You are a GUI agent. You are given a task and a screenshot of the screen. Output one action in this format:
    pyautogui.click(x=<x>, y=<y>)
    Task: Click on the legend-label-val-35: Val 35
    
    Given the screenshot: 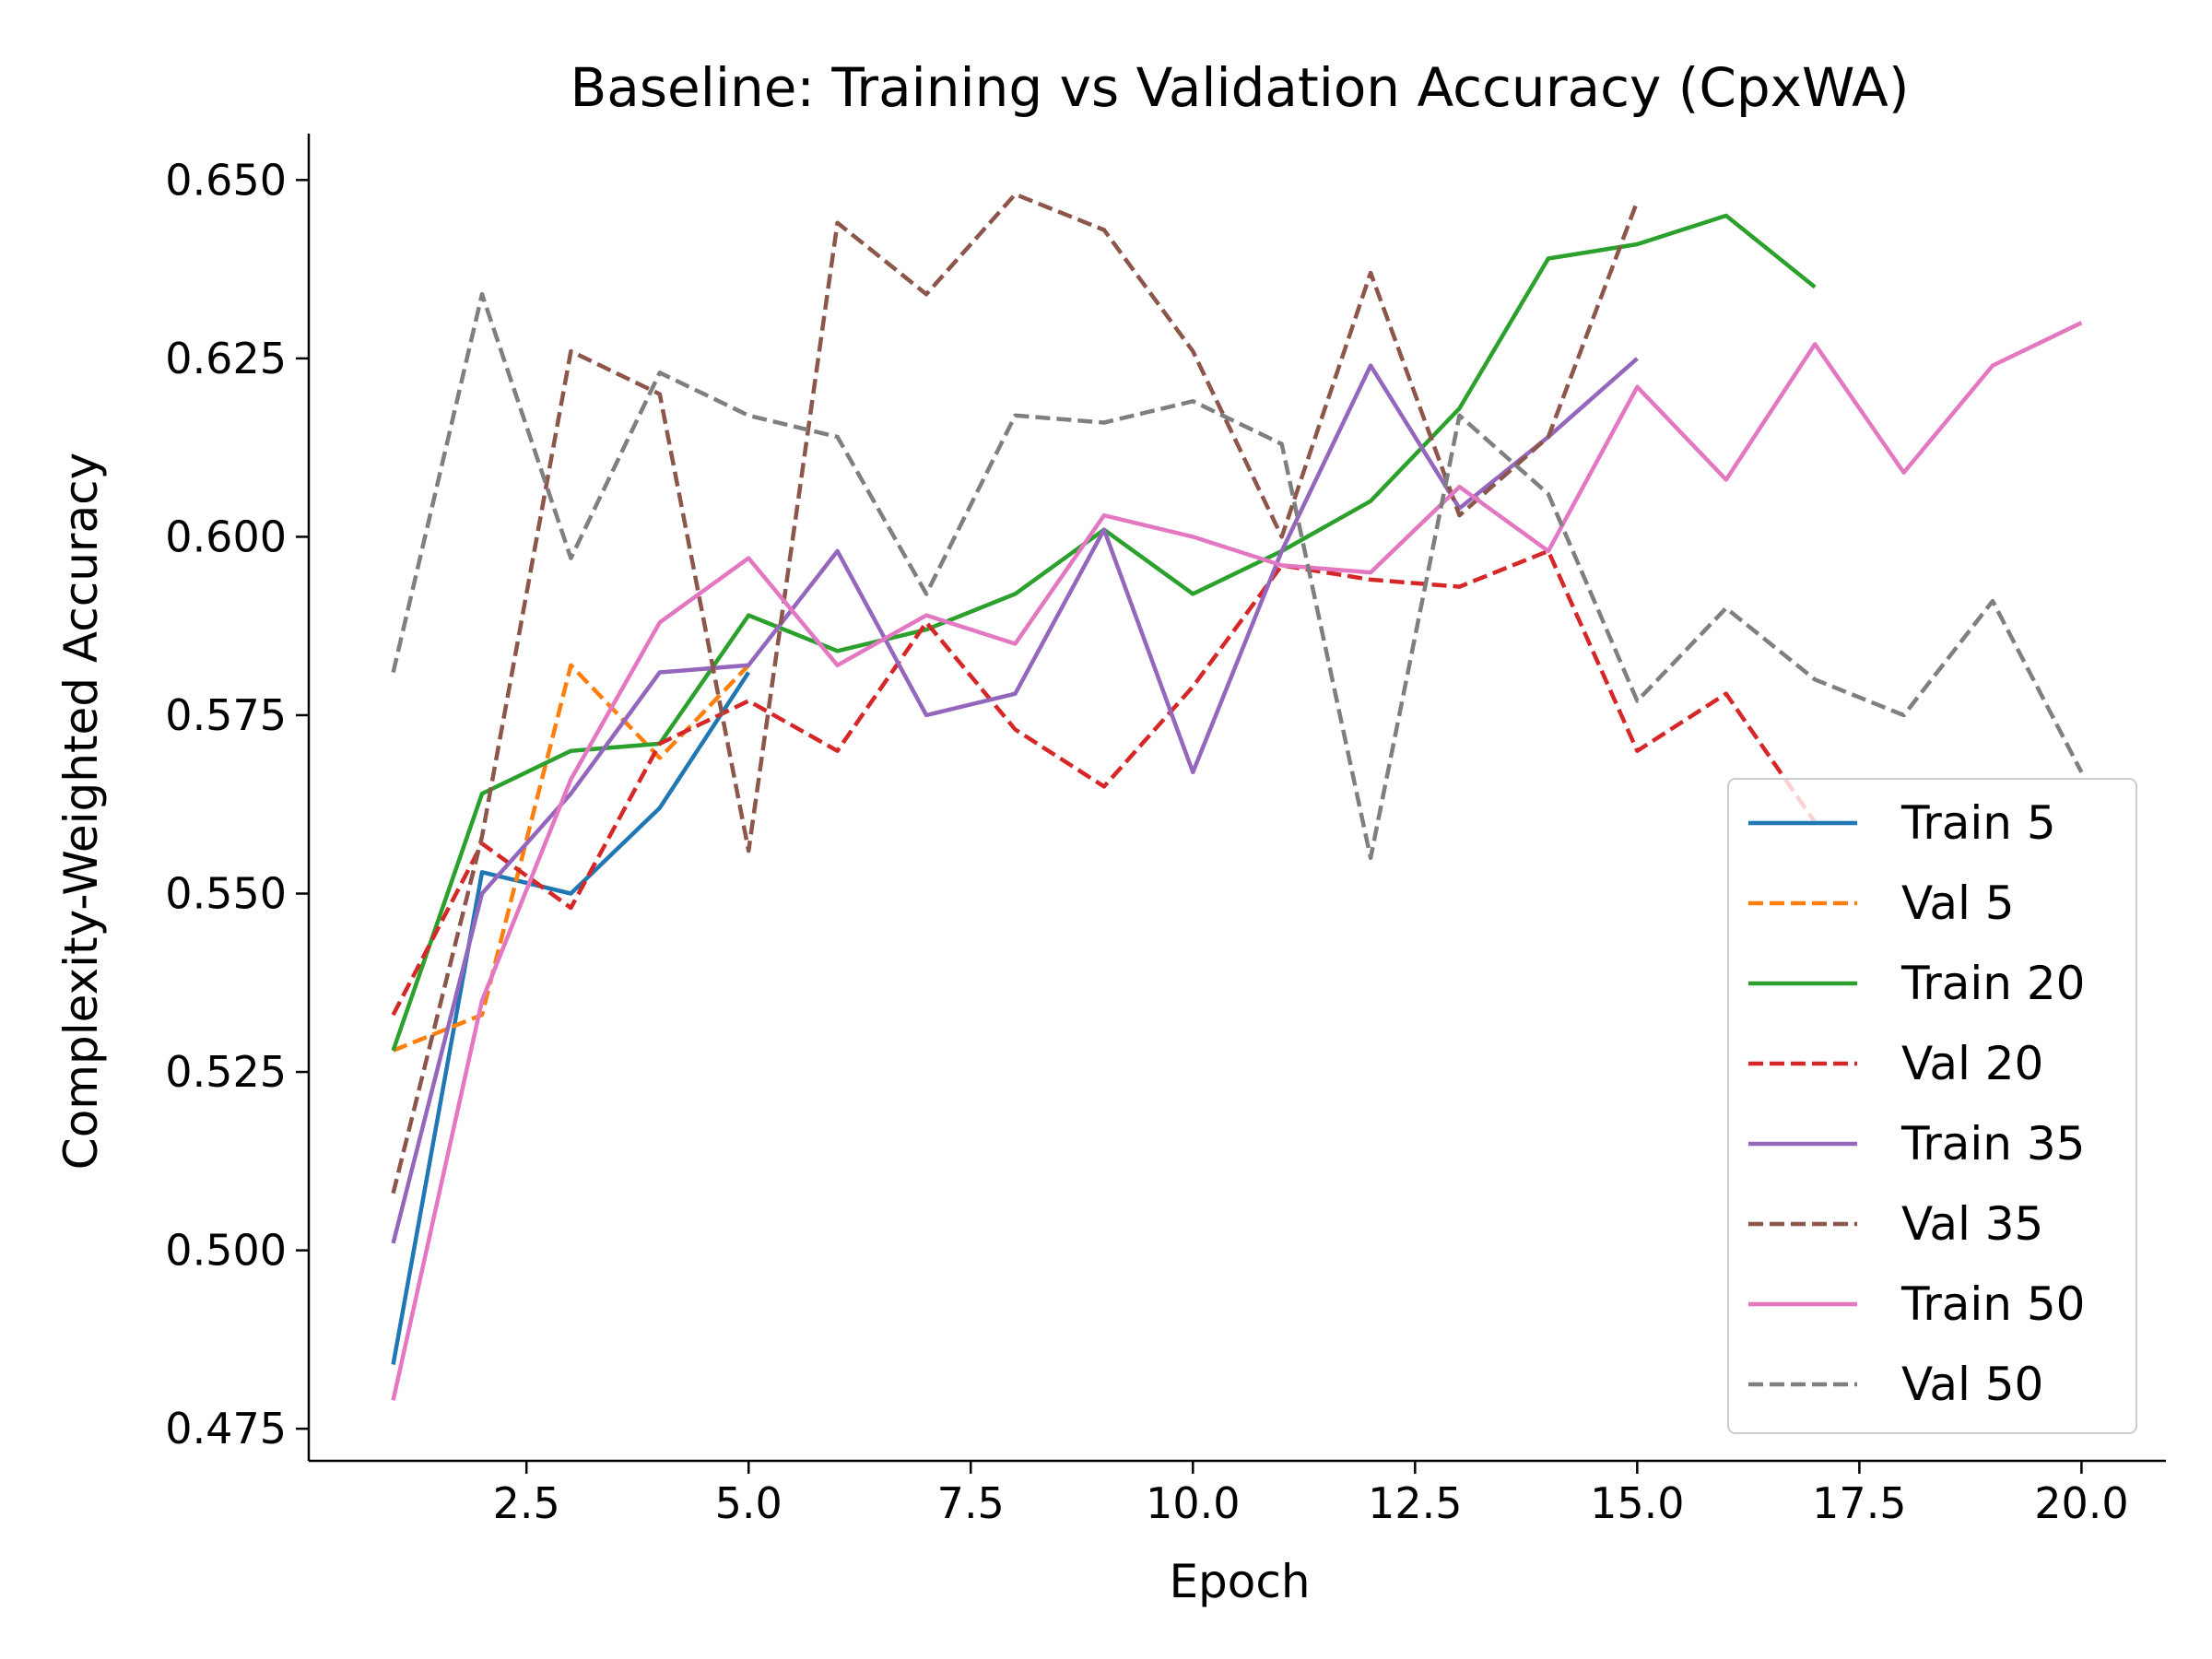 What is the action you would take?
    pyautogui.click(x=1972, y=1224)
    